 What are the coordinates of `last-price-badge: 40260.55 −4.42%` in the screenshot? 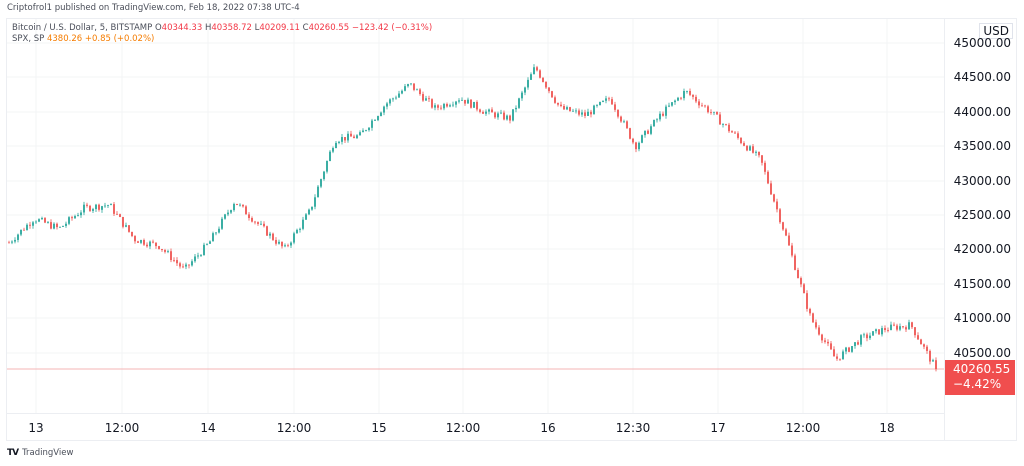 It's located at (980, 377).